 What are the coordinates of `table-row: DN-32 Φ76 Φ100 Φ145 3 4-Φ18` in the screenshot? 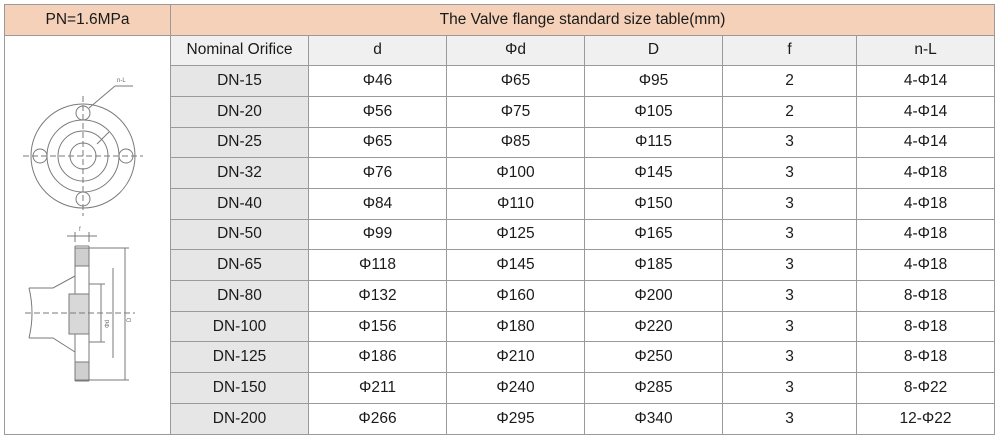 It's located at (500, 173).